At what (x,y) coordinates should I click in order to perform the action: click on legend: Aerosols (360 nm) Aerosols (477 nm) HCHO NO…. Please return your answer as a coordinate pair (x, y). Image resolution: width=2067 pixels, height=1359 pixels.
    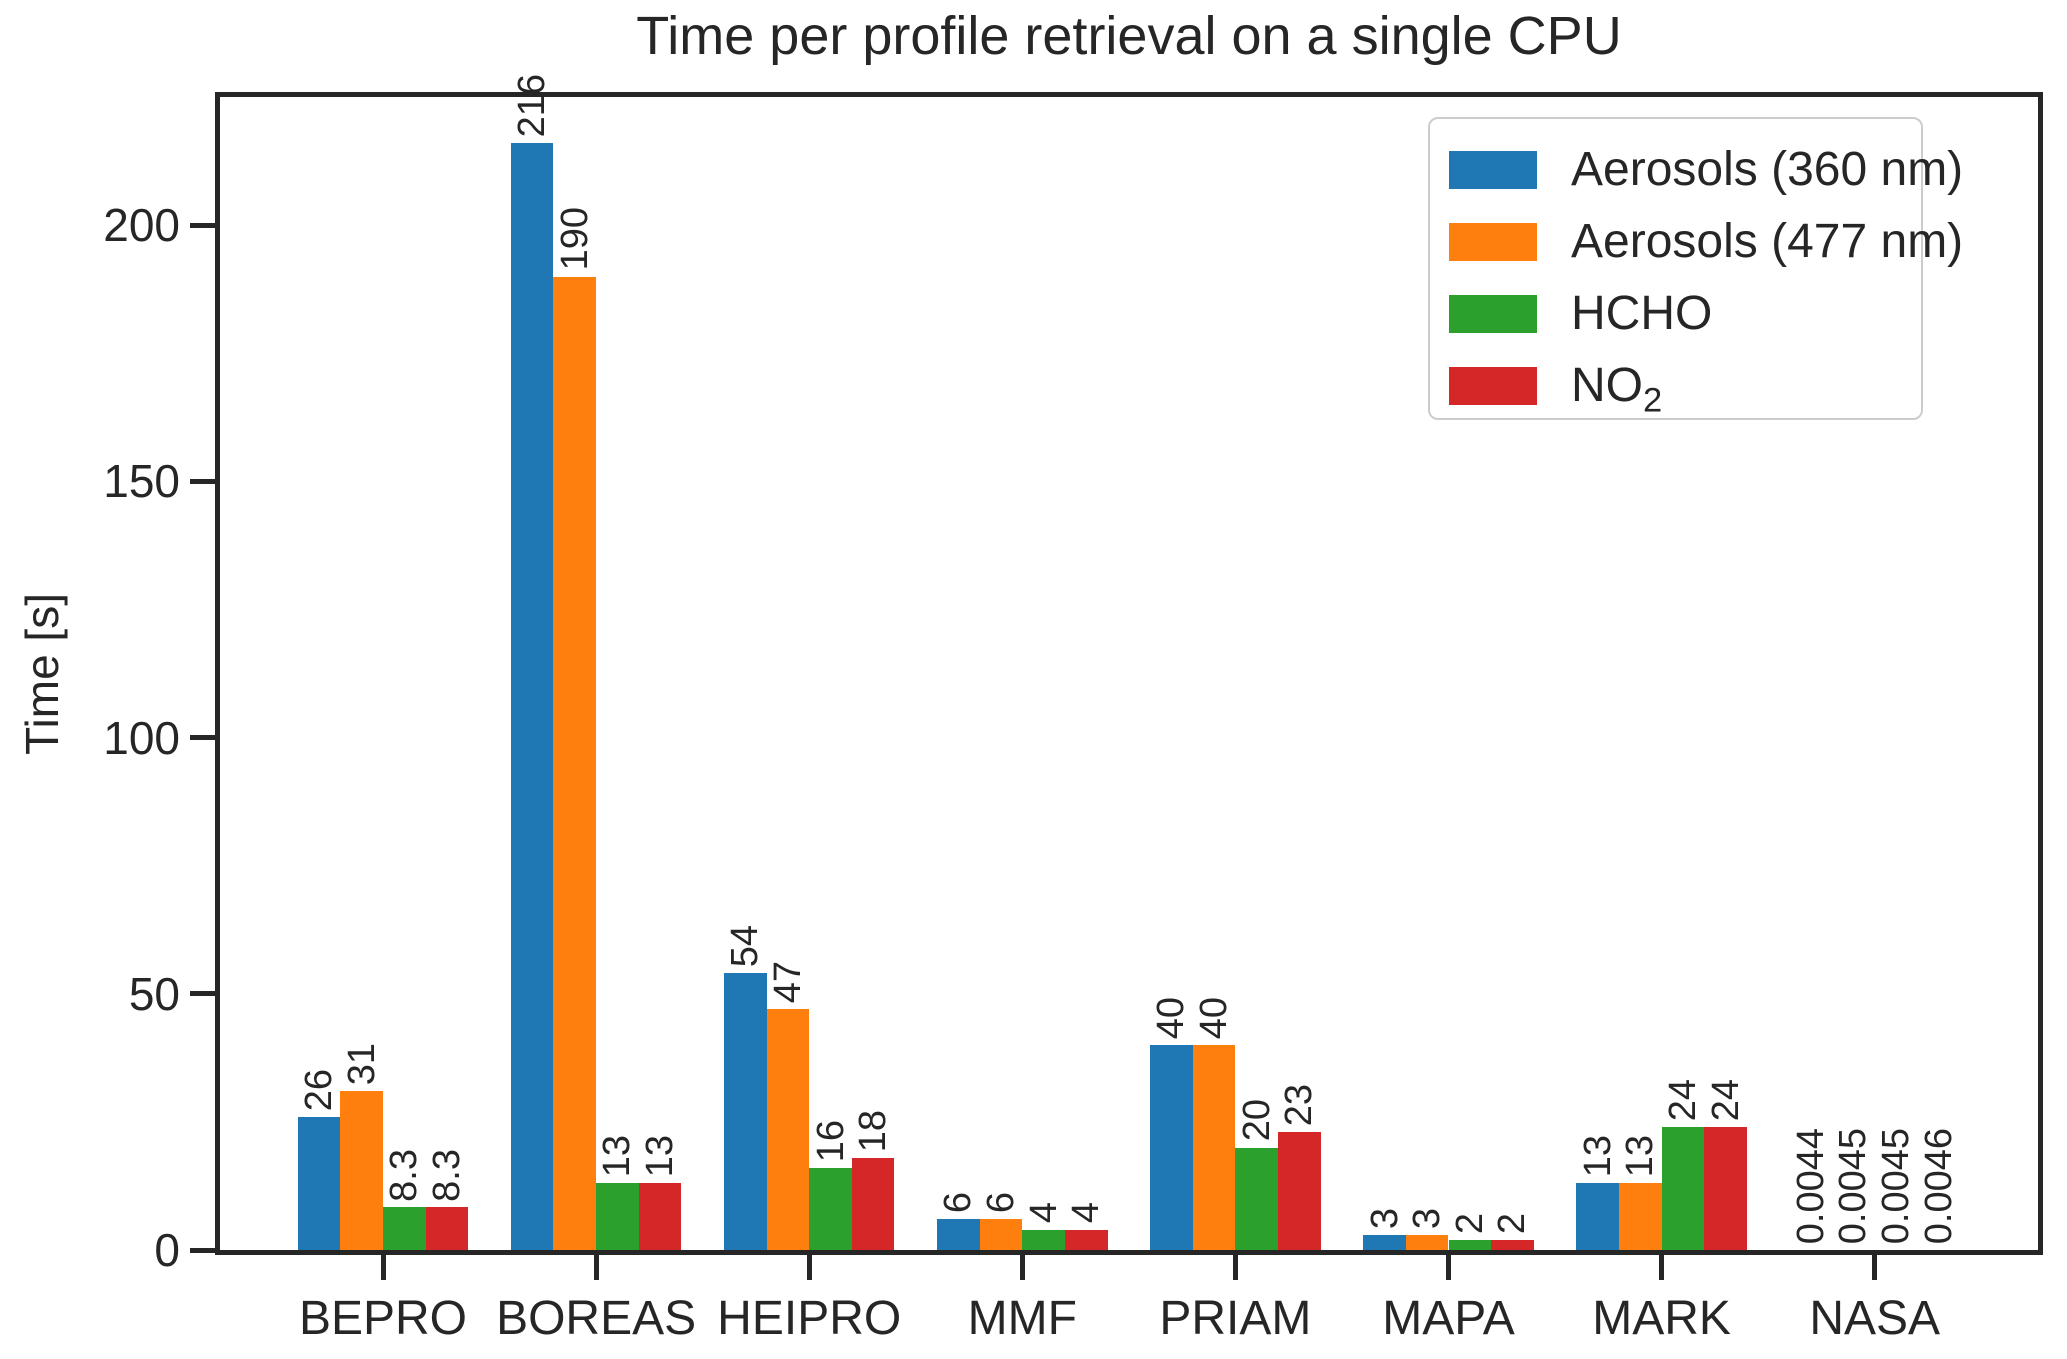
    Looking at the image, I should click on (1695, 269).